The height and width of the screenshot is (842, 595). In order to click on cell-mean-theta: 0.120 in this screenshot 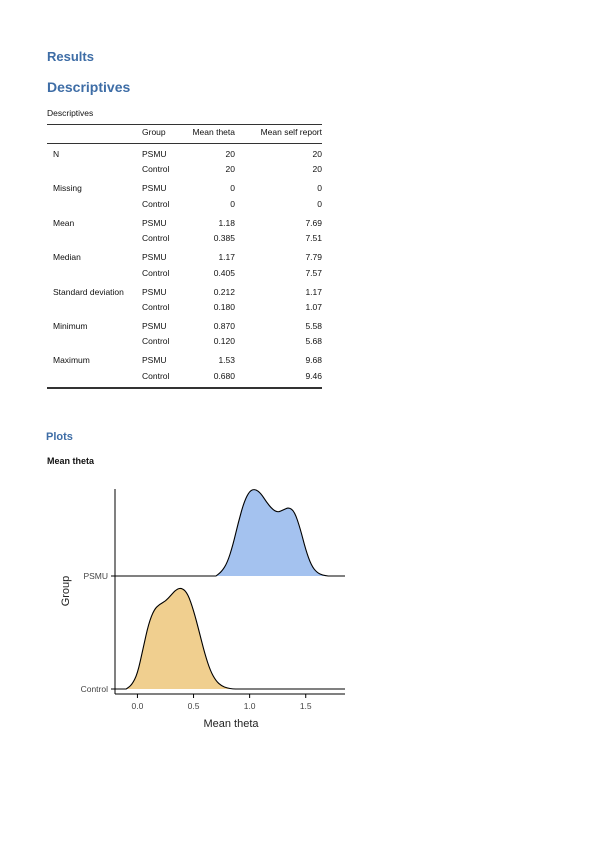, I will do `click(224, 341)`.